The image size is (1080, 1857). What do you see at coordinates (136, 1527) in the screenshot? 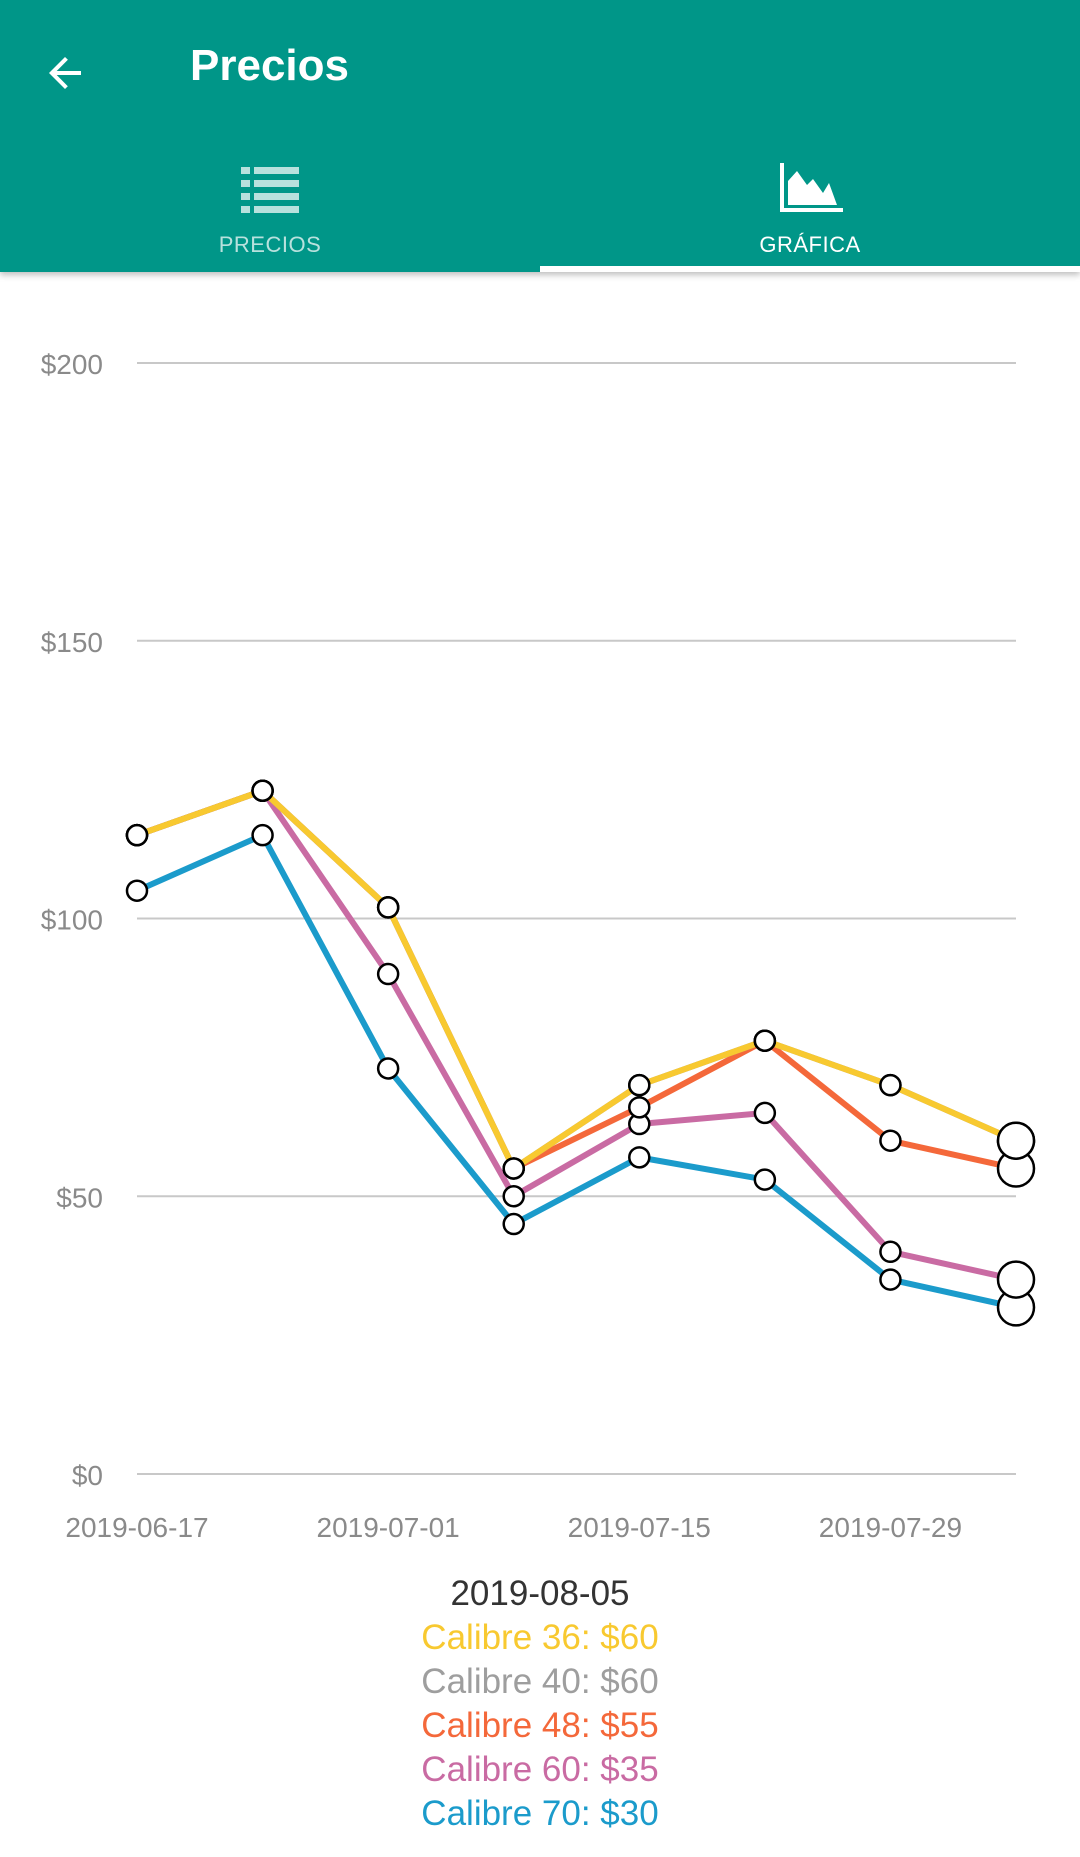
I see `x-tick-label: 2019-06-17` at bounding box center [136, 1527].